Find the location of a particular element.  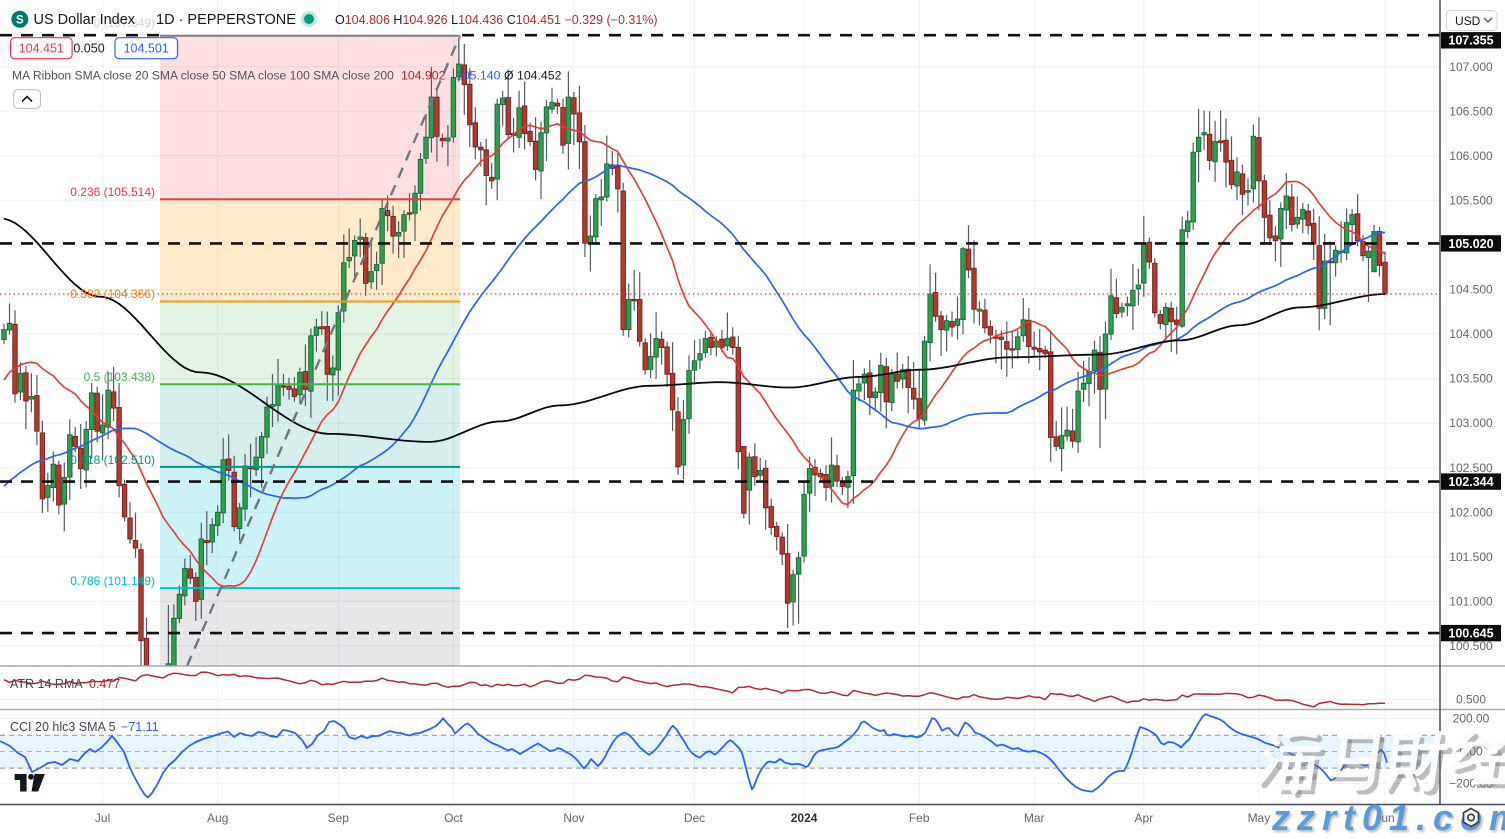

svg-text: 102.344 is located at coordinates (1470, 482).